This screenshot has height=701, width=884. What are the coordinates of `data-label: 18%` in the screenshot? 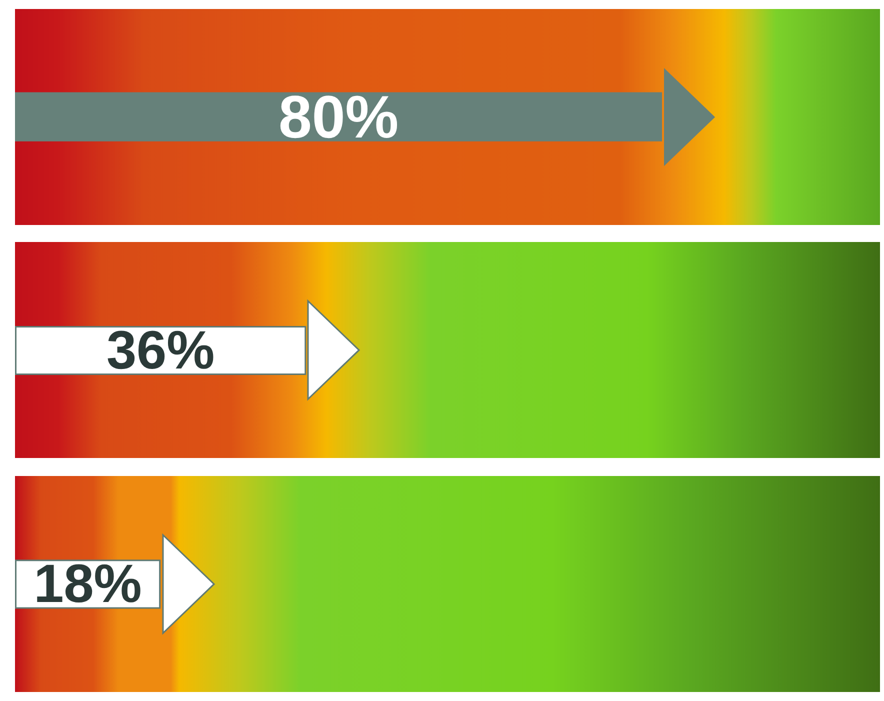 It's located at (88, 584).